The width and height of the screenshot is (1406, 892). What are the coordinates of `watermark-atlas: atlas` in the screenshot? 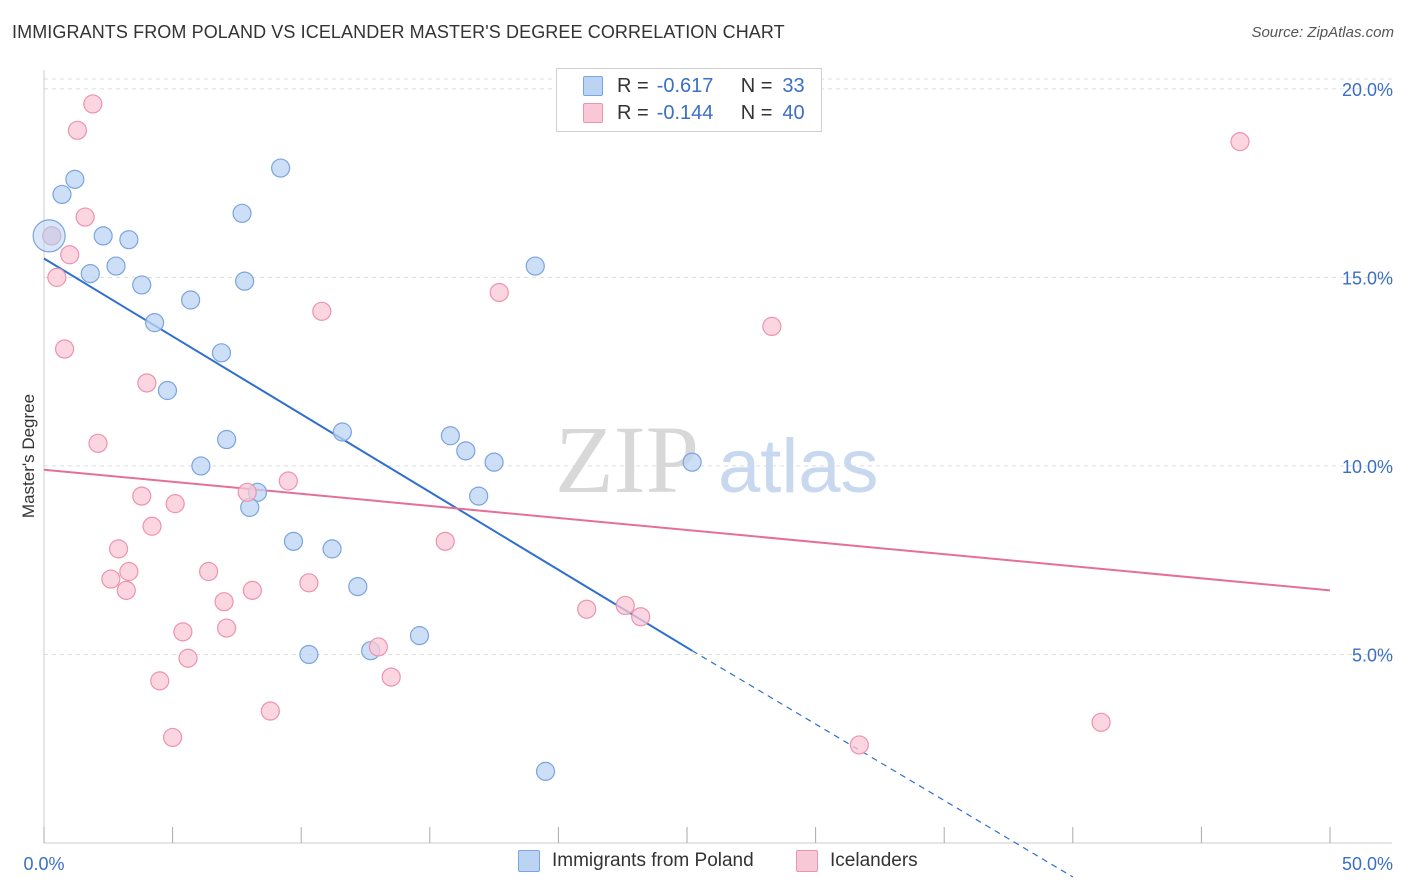 It's located at (798, 466).